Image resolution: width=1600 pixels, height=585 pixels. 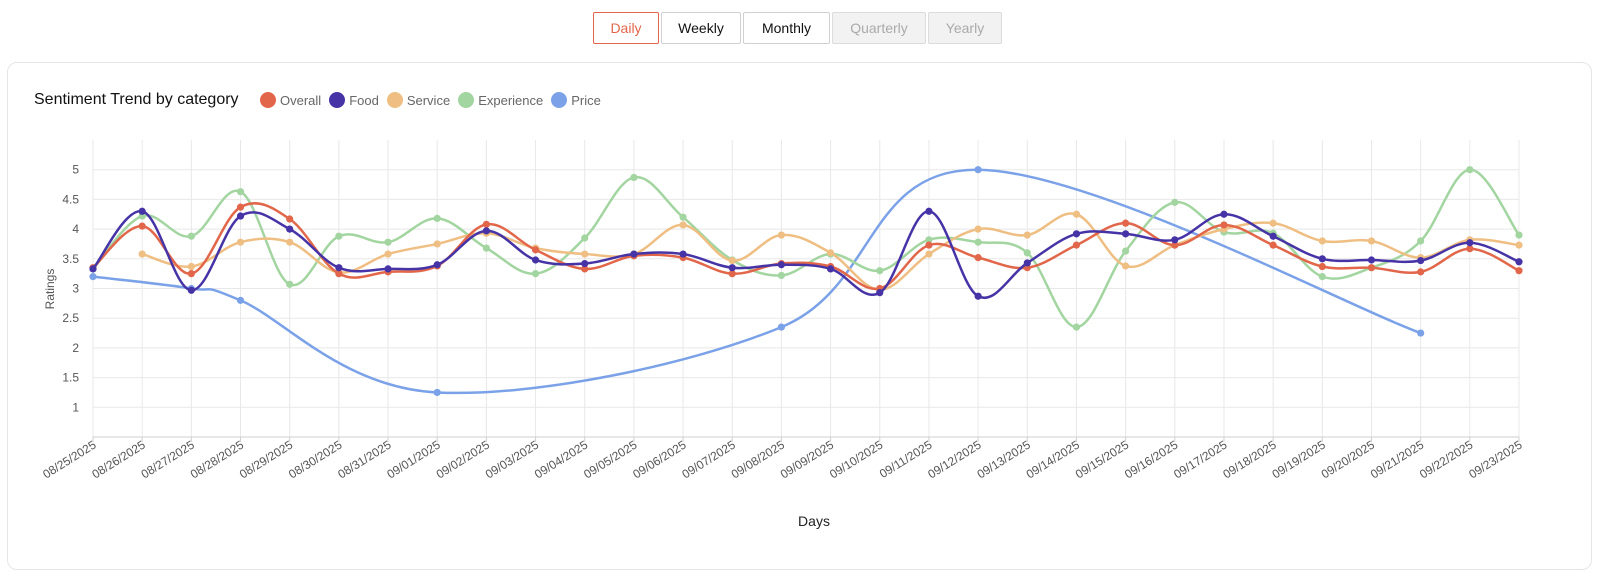 I want to click on y-axis-title: Ratings, so click(x=50, y=289).